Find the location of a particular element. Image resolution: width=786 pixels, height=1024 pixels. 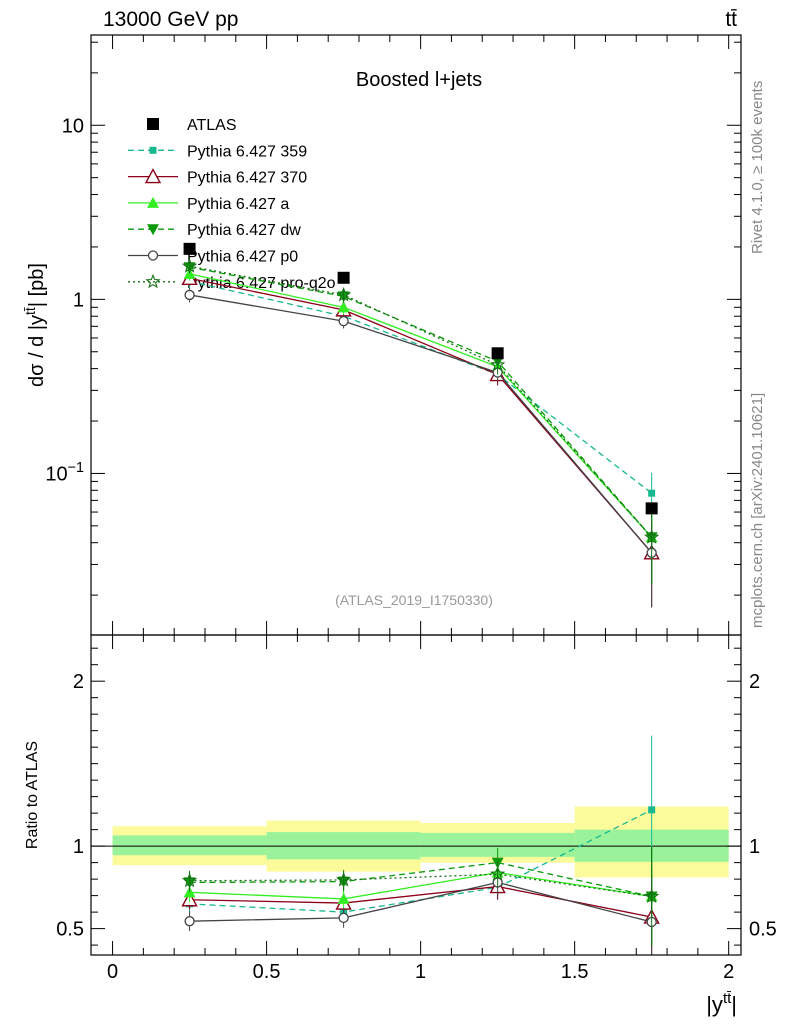

header-left-title: 13000 GeV pp is located at coordinates (170, 19).